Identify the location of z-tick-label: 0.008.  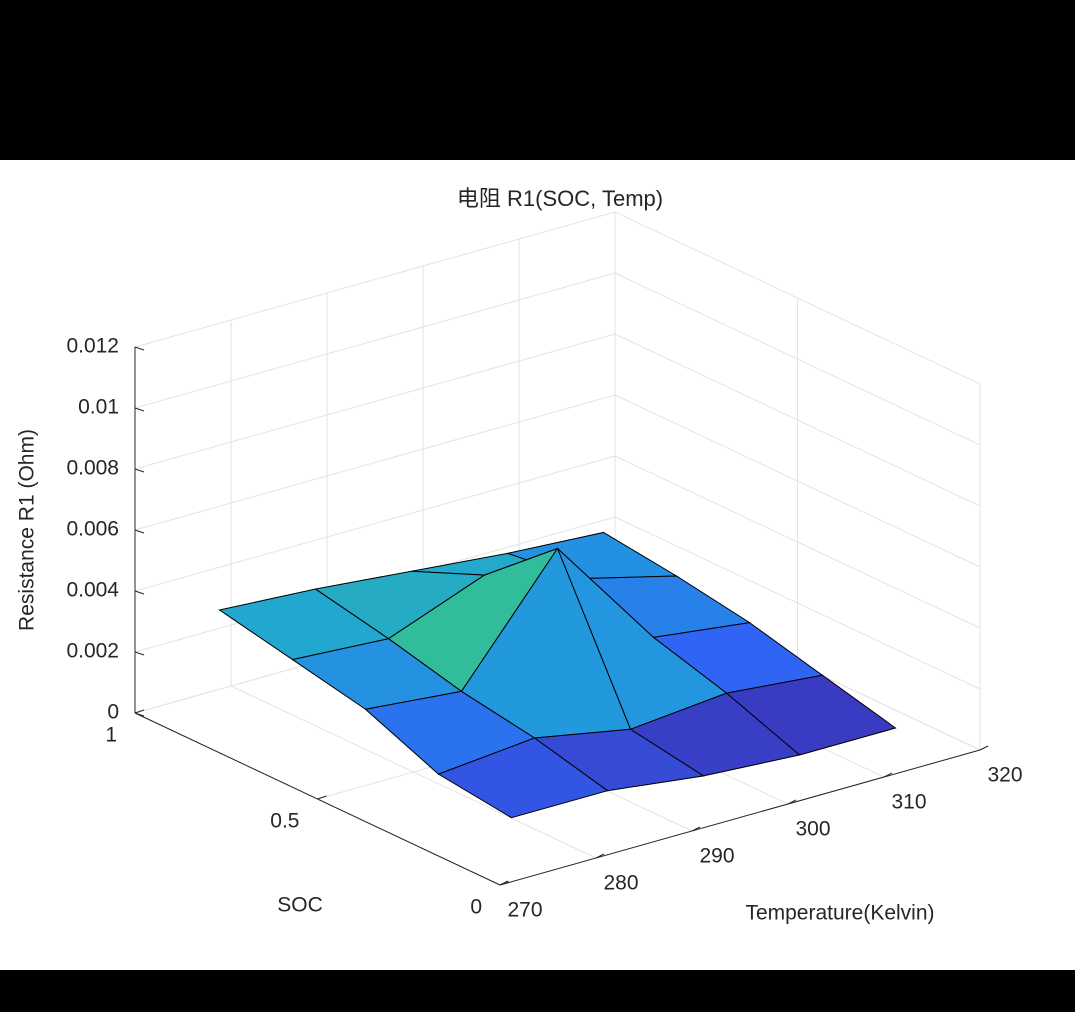
(92, 468).